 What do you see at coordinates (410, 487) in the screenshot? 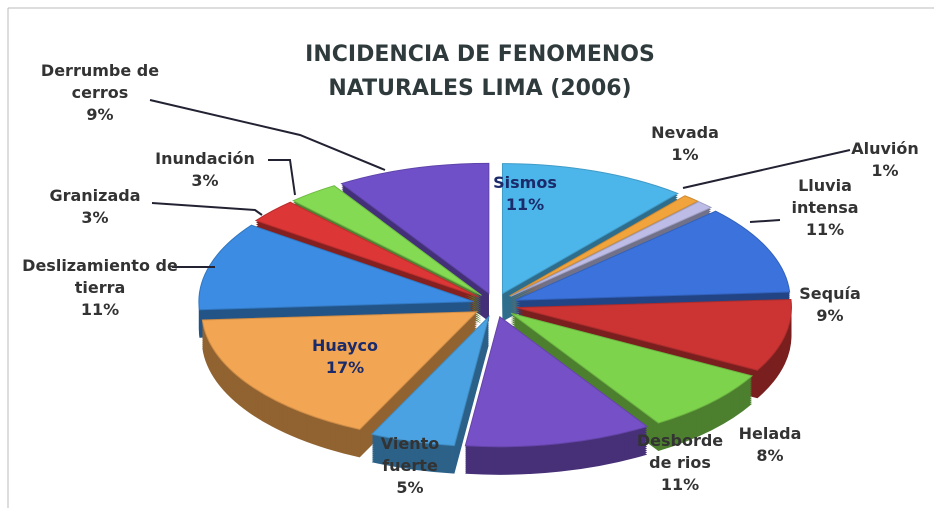
I see `slice-value: 5%` at bounding box center [410, 487].